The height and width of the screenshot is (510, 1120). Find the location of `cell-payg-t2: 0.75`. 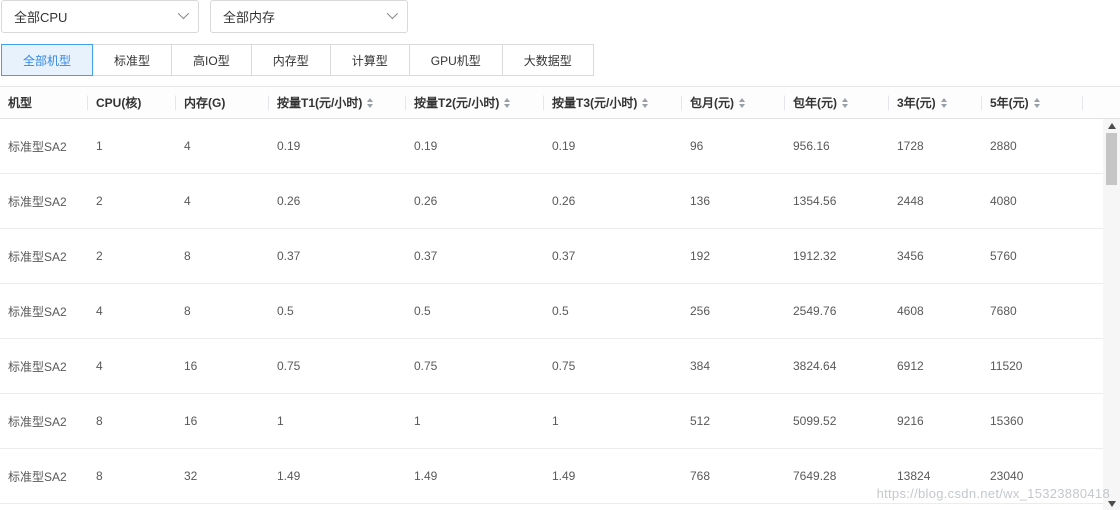

cell-payg-t2: 0.75 is located at coordinates (426, 366).